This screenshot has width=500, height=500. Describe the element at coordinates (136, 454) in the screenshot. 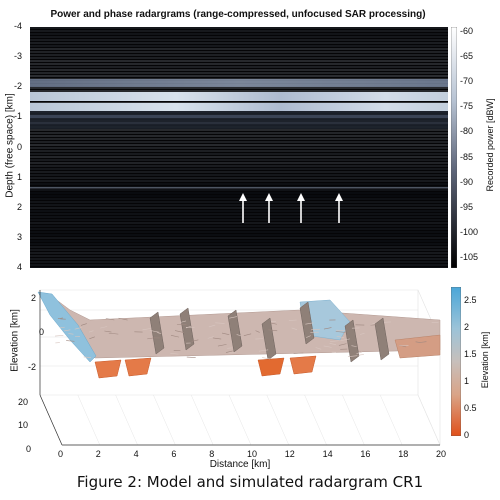

I see `surface-x-tick: 4` at that location.